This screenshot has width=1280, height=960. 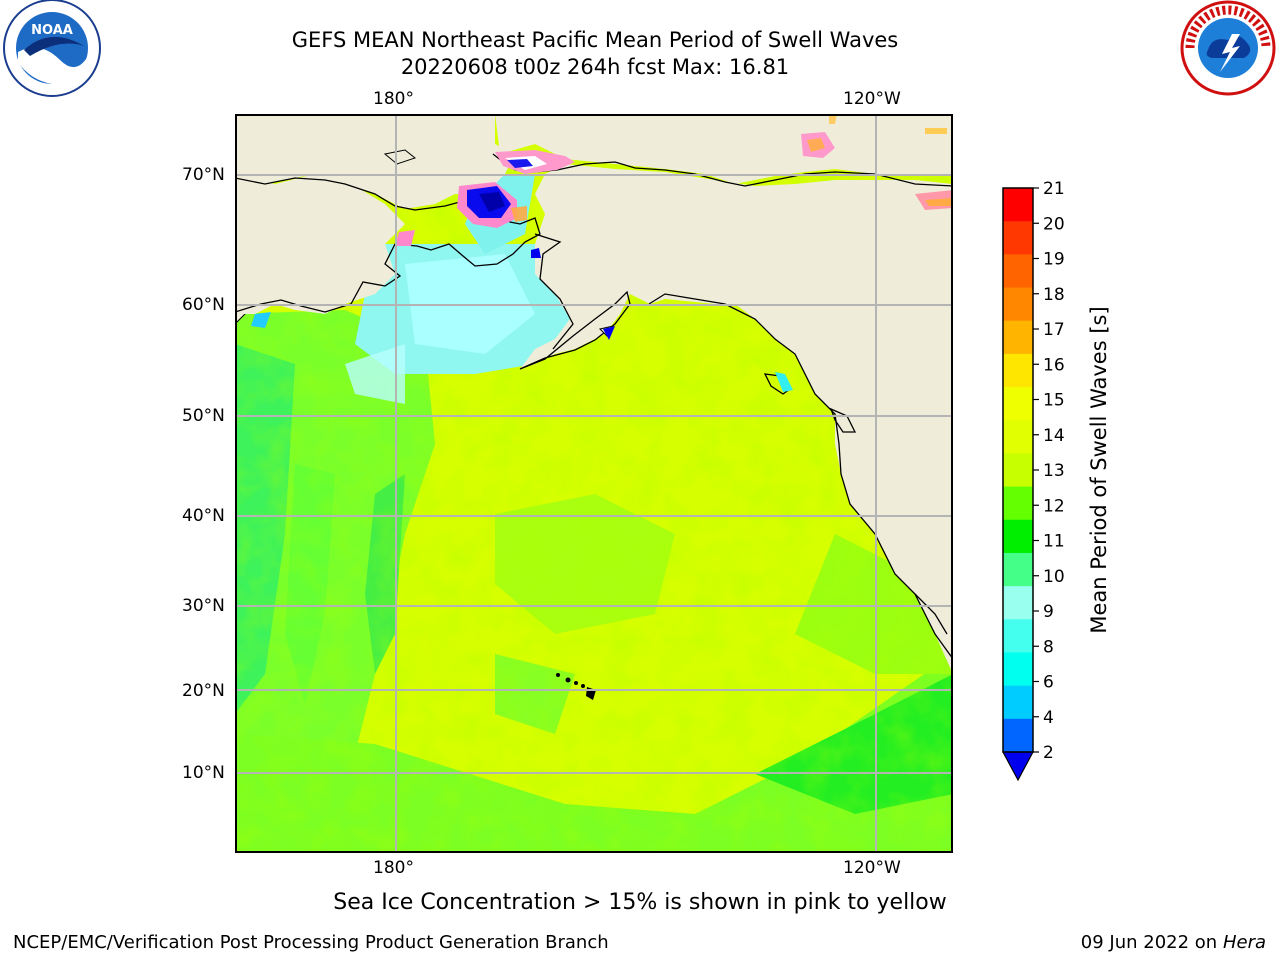 I want to click on lat-label-10n: 10°N, so click(x=203, y=773).